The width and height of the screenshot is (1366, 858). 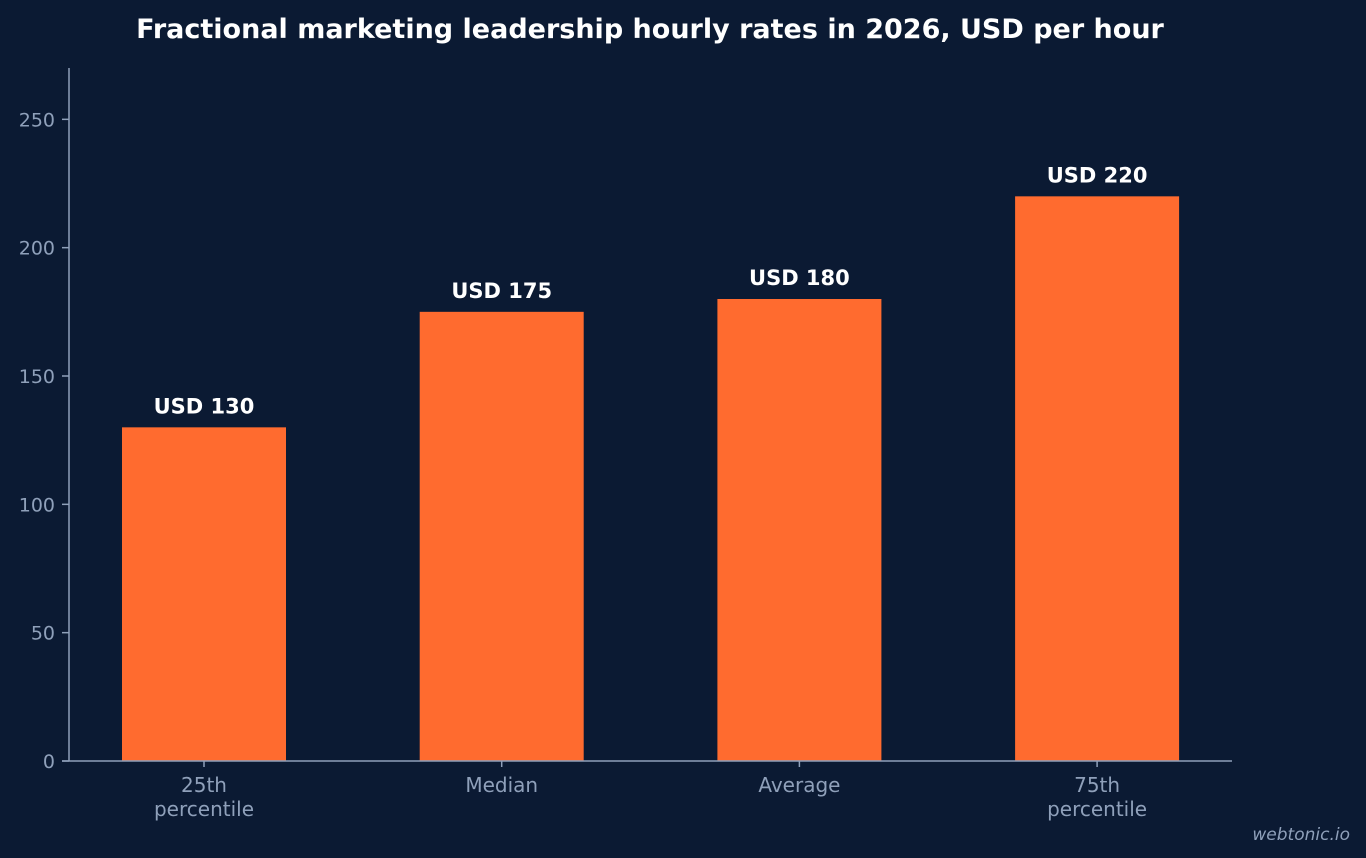 I want to click on x-tick-label: 25th percentile, so click(x=204, y=797).